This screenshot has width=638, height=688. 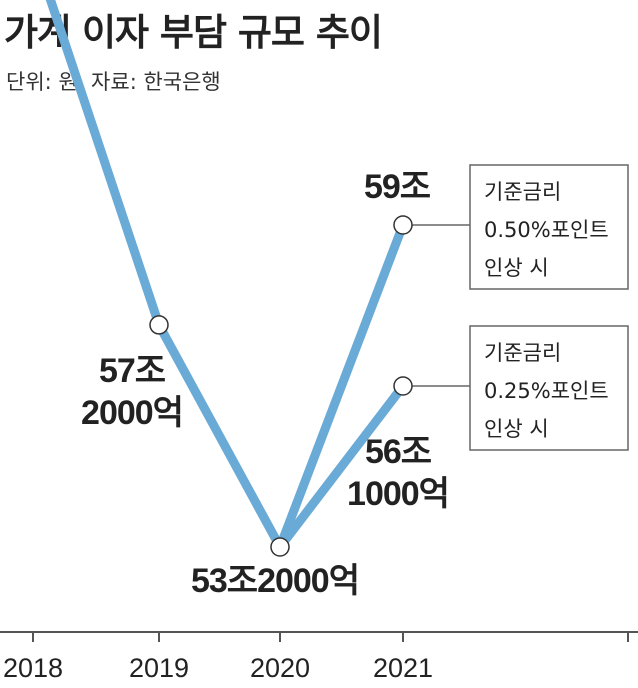 I want to click on x-tick-label: 2019, so click(x=159, y=668).